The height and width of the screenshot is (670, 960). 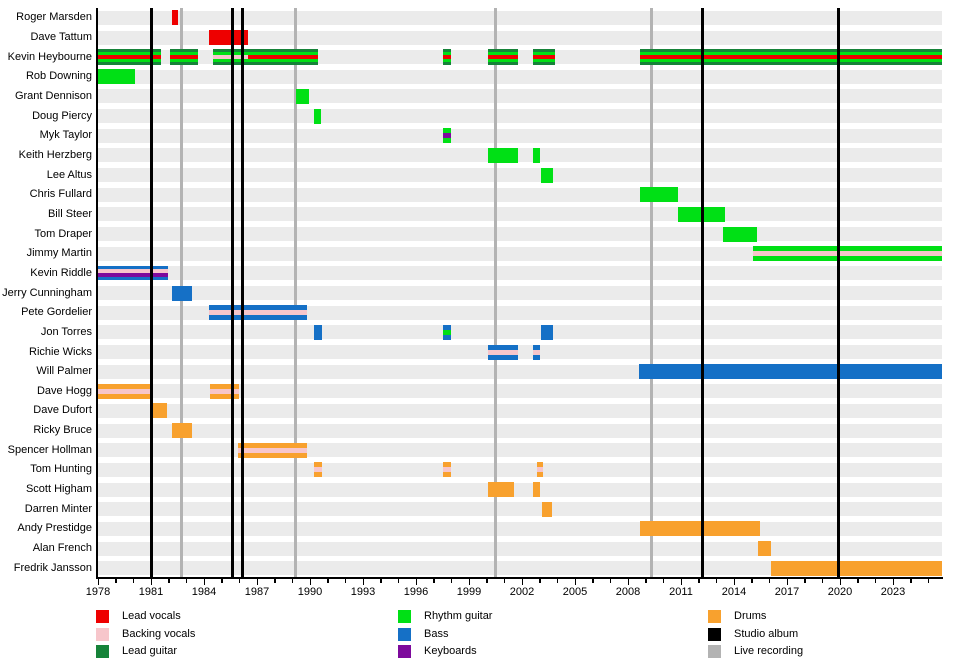 What do you see at coordinates (787, 592) in the screenshot?
I see `x-axis-tick-label: 2017` at bounding box center [787, 592].